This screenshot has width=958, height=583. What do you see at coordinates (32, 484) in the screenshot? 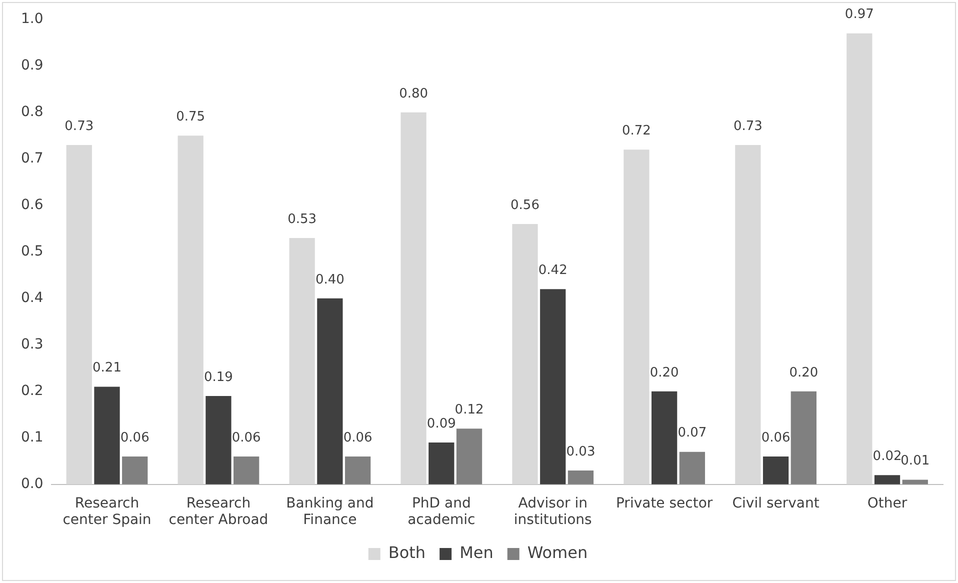
I see `y-tick-label: 0.0` at bounding box center [32, 484].